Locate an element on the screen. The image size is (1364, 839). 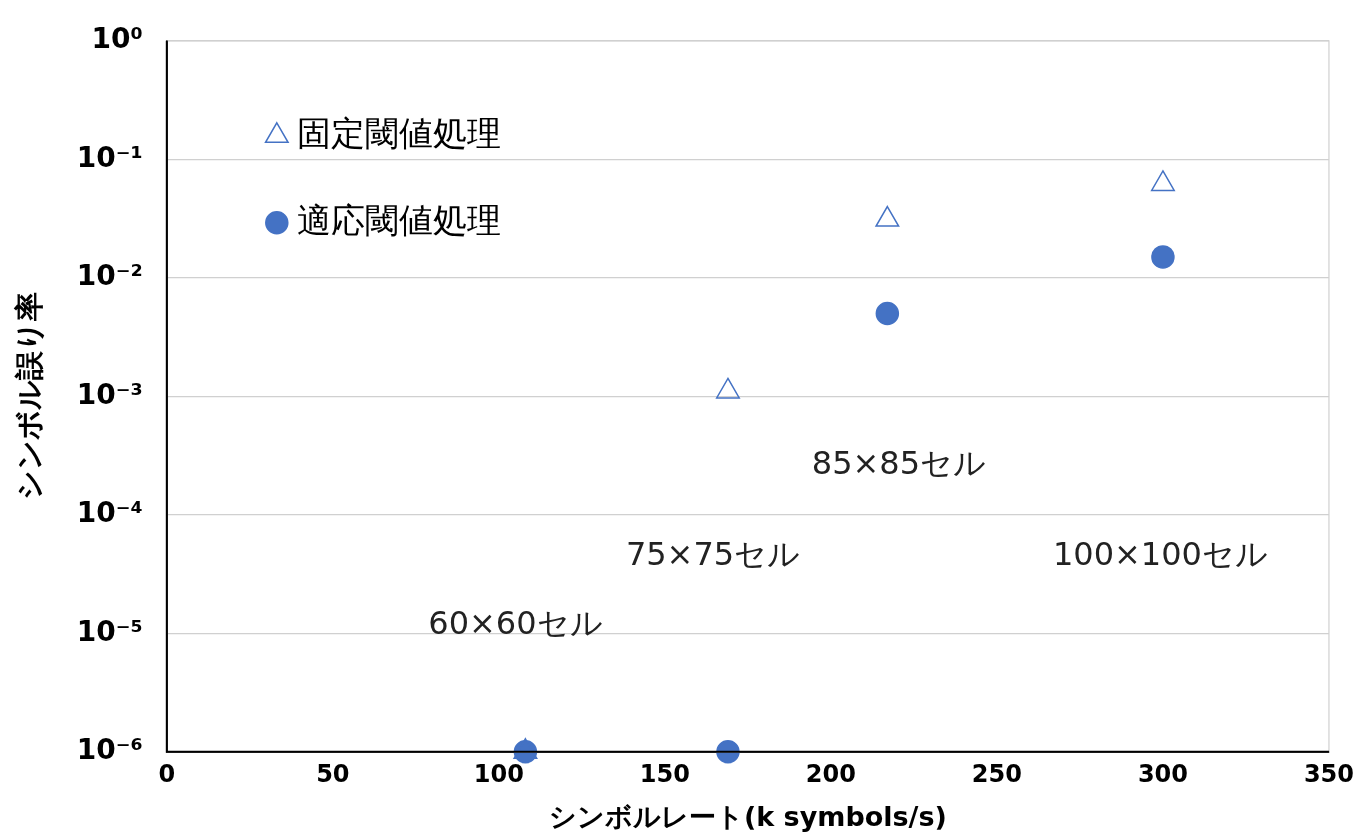
x-tick-label: 150 is located at coordinates (664, 774).